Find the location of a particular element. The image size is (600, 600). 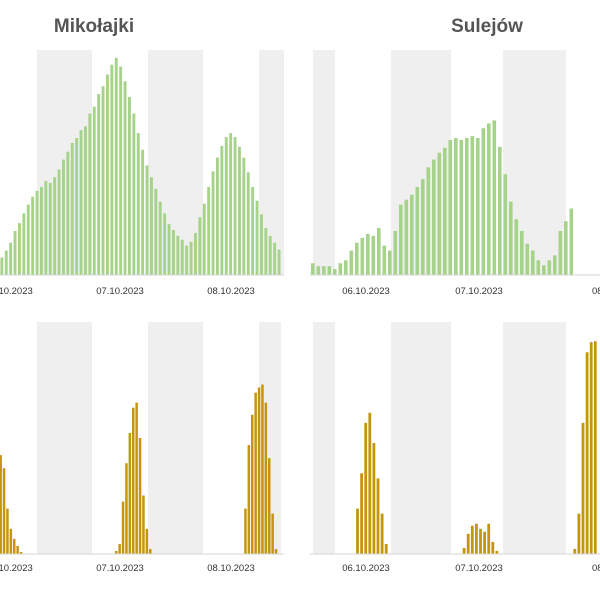

x-tick-label: 06.10.2023 is located at coordinates (16, 291).